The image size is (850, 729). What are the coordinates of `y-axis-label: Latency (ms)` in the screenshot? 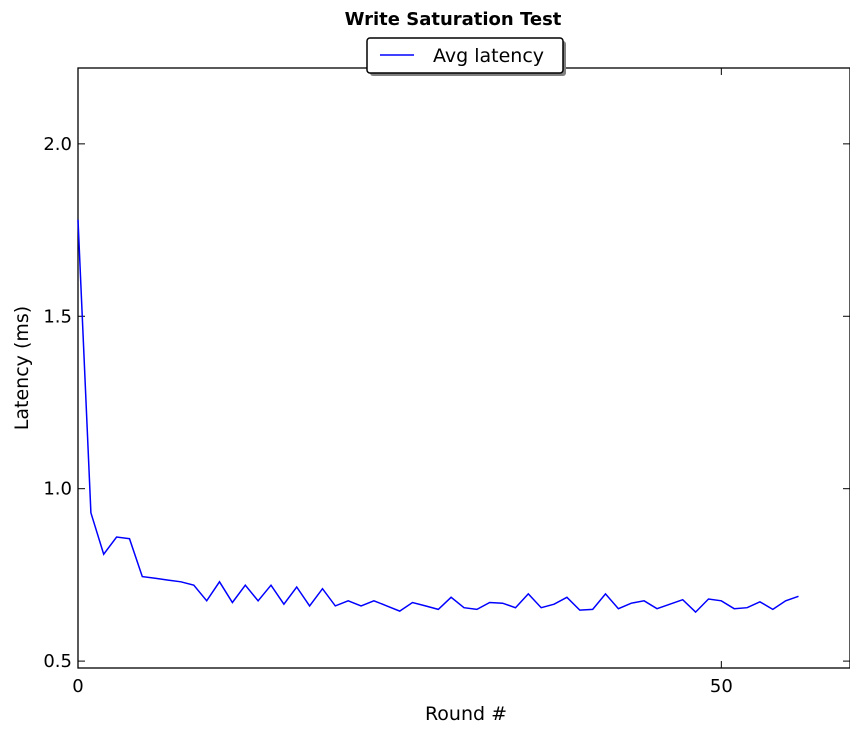 It's located at (22, 368).